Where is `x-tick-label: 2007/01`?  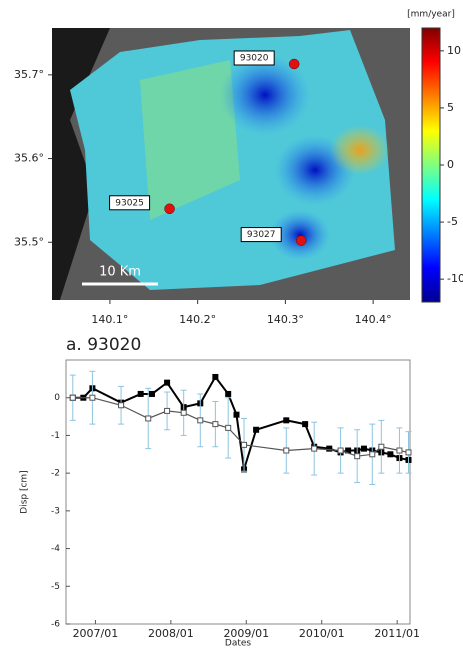
x-tick-label: 2007/01 is located at coordinates (96, 633).